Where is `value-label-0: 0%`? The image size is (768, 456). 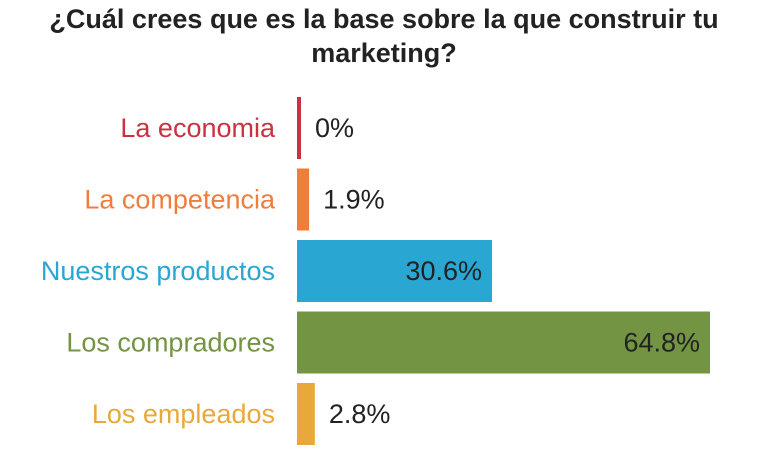 value-label-0: 0% is located at coordinates (334, 128).